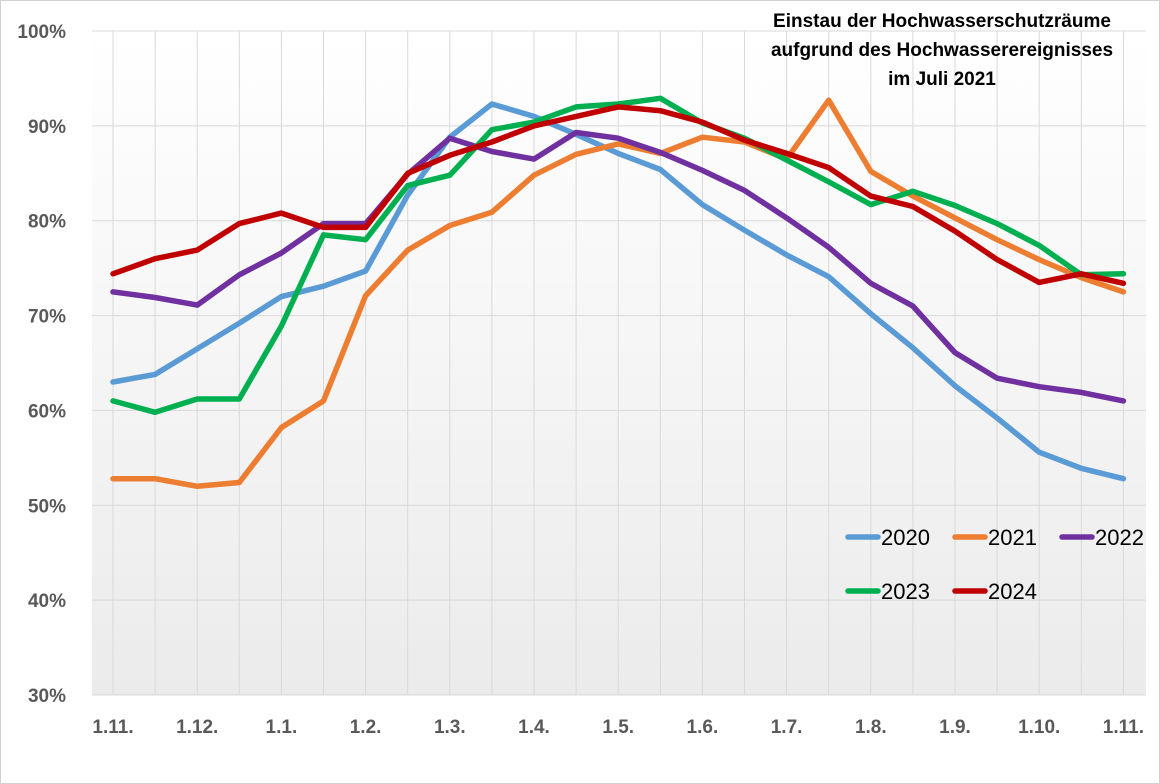  What do you see at coordinates (41, 364) in the screenshot?
I see `y-axis-tick-labels: 30% 40% 50% 60% 70% 80% 90% 100%` at bounding box center [41, 364].